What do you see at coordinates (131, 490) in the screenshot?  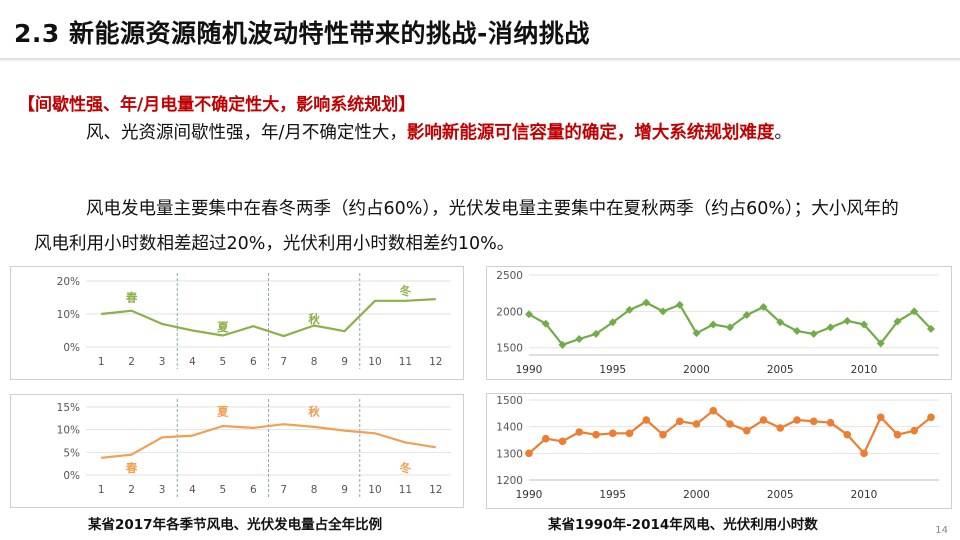 I see `x-tick-label: 2` at bounding box center [131, 490].